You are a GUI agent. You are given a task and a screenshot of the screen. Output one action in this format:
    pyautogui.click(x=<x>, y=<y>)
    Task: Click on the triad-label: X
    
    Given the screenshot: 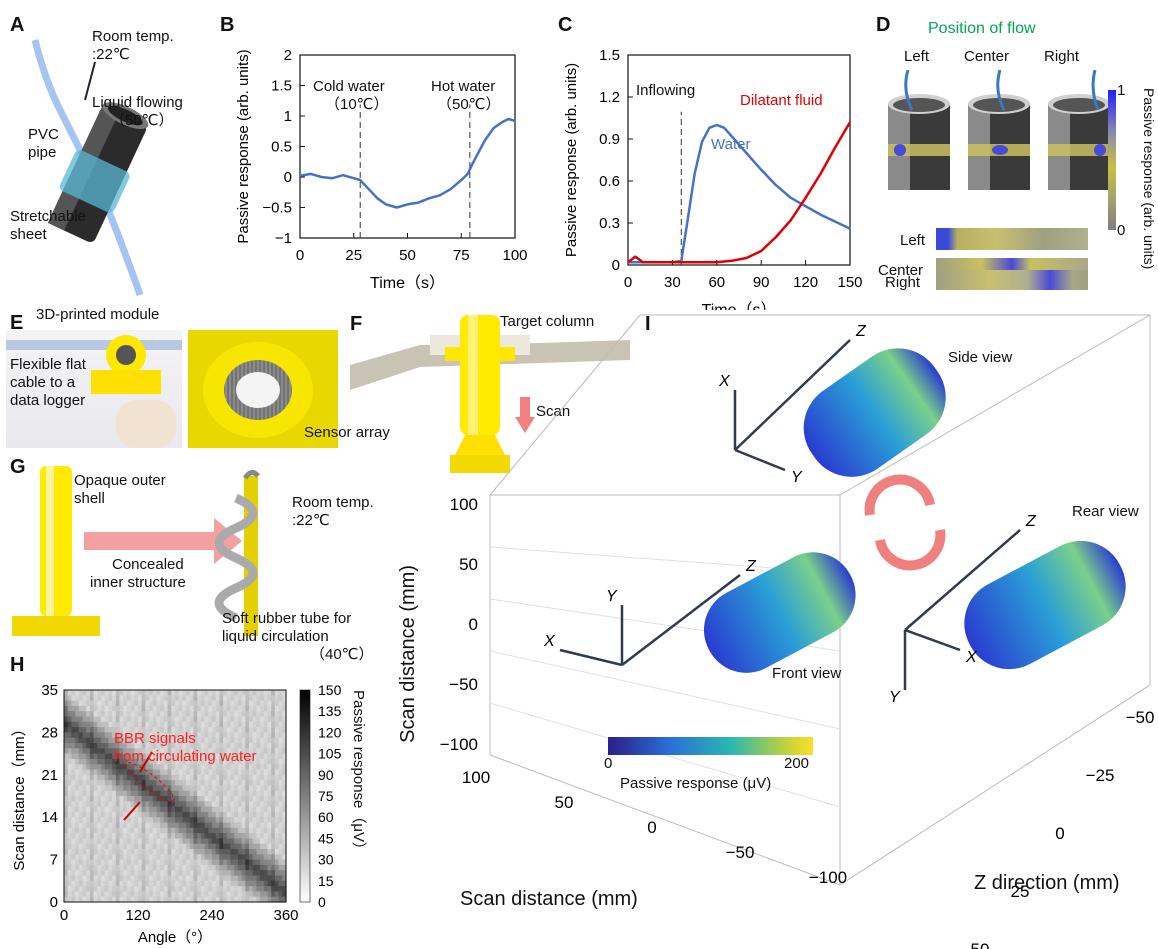 What is the action you would take?
    pyautogui.click(x=549, y=641)
    